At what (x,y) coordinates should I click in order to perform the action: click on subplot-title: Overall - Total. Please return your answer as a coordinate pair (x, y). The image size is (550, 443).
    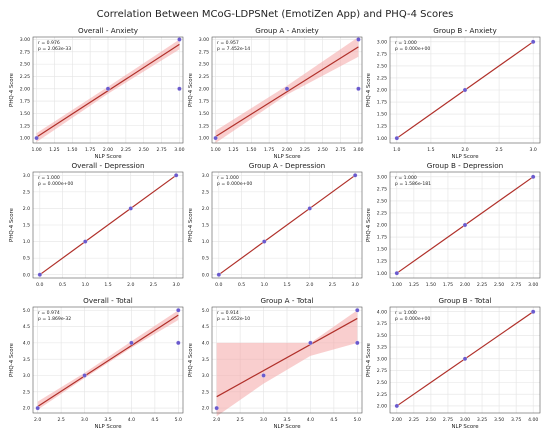
    Looking at the image, I should click on (108, 300).